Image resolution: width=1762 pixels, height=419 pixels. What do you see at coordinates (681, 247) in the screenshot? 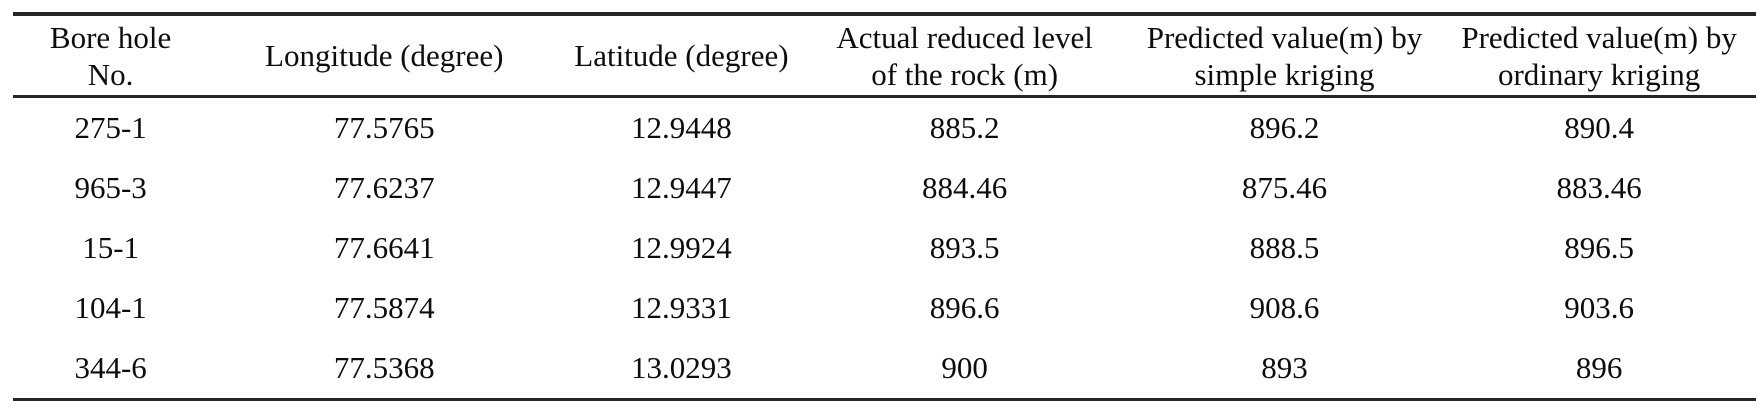
I see `cell-latitude: 12.9924` at bounding box center [681, 247].